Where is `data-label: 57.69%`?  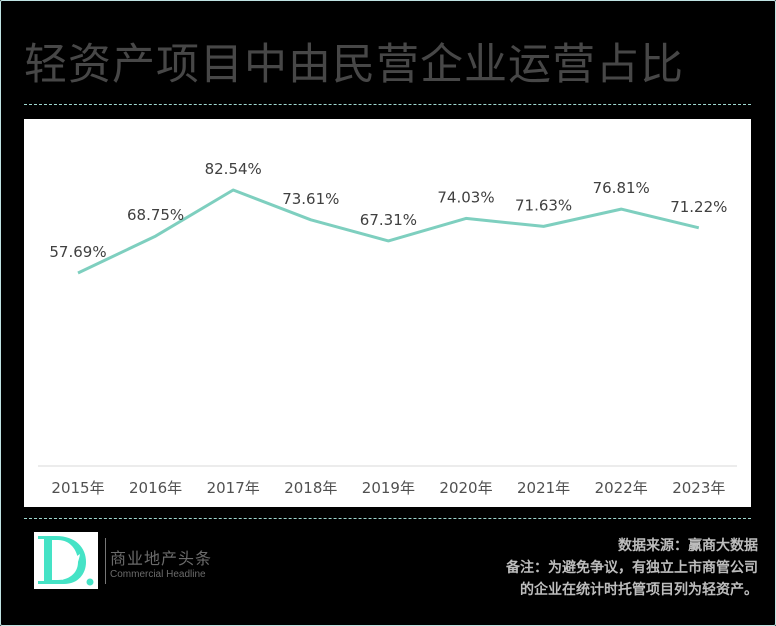
data-label: 57.69% is located at coordinates (77, 252).